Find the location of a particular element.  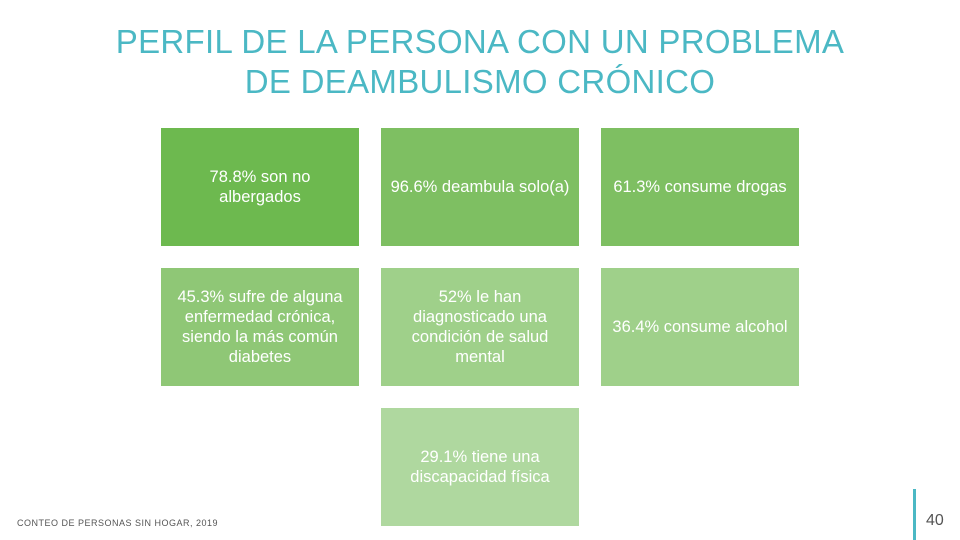

stat-tile-deambula-solo: 96.6% deambula solo(a) is located at coordinates (480, 187).